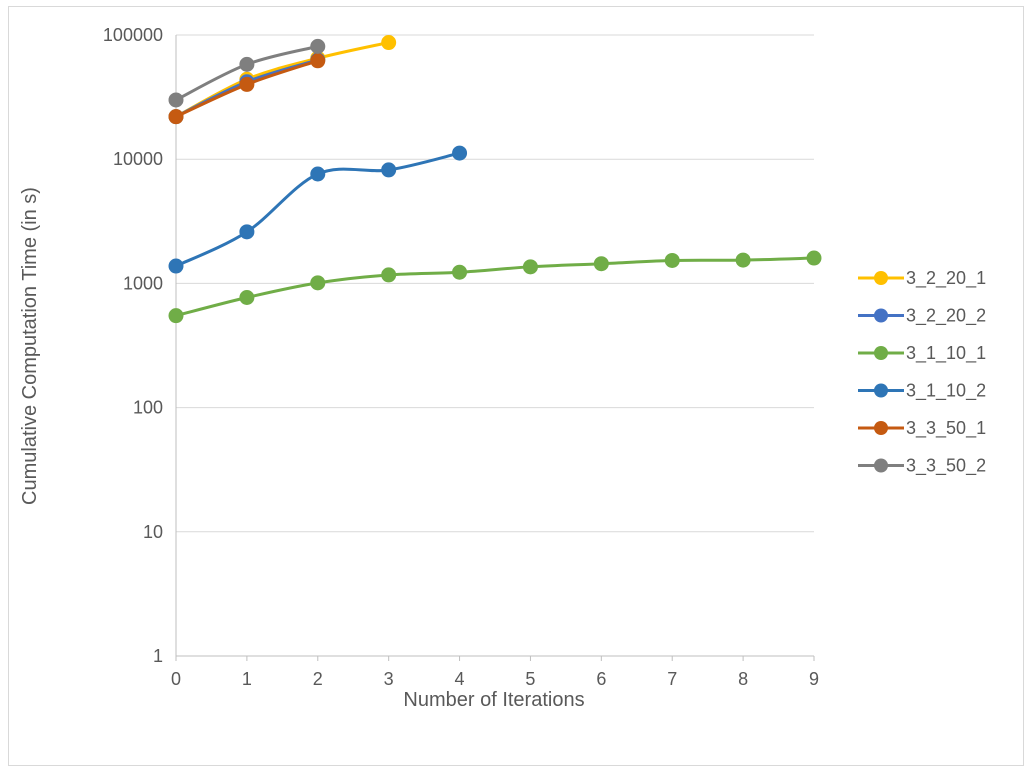  I want to click on x-tick-label: 7, so click(672, 679).